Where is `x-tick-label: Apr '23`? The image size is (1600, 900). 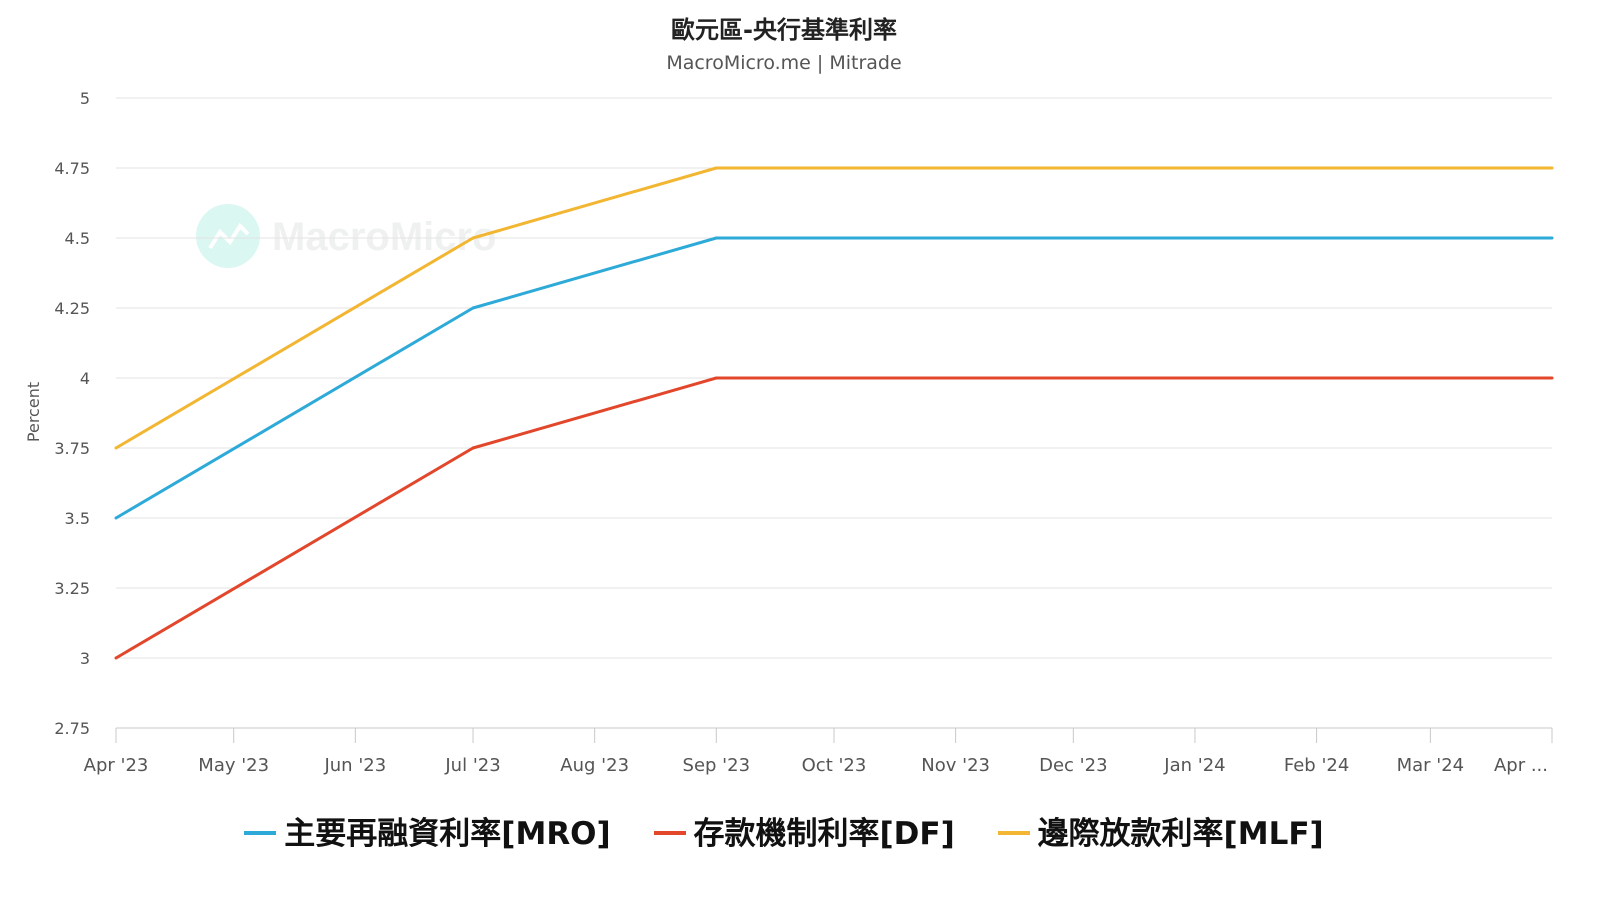
x-tick-label: Apr '23 is located at coordinates (116, 765).